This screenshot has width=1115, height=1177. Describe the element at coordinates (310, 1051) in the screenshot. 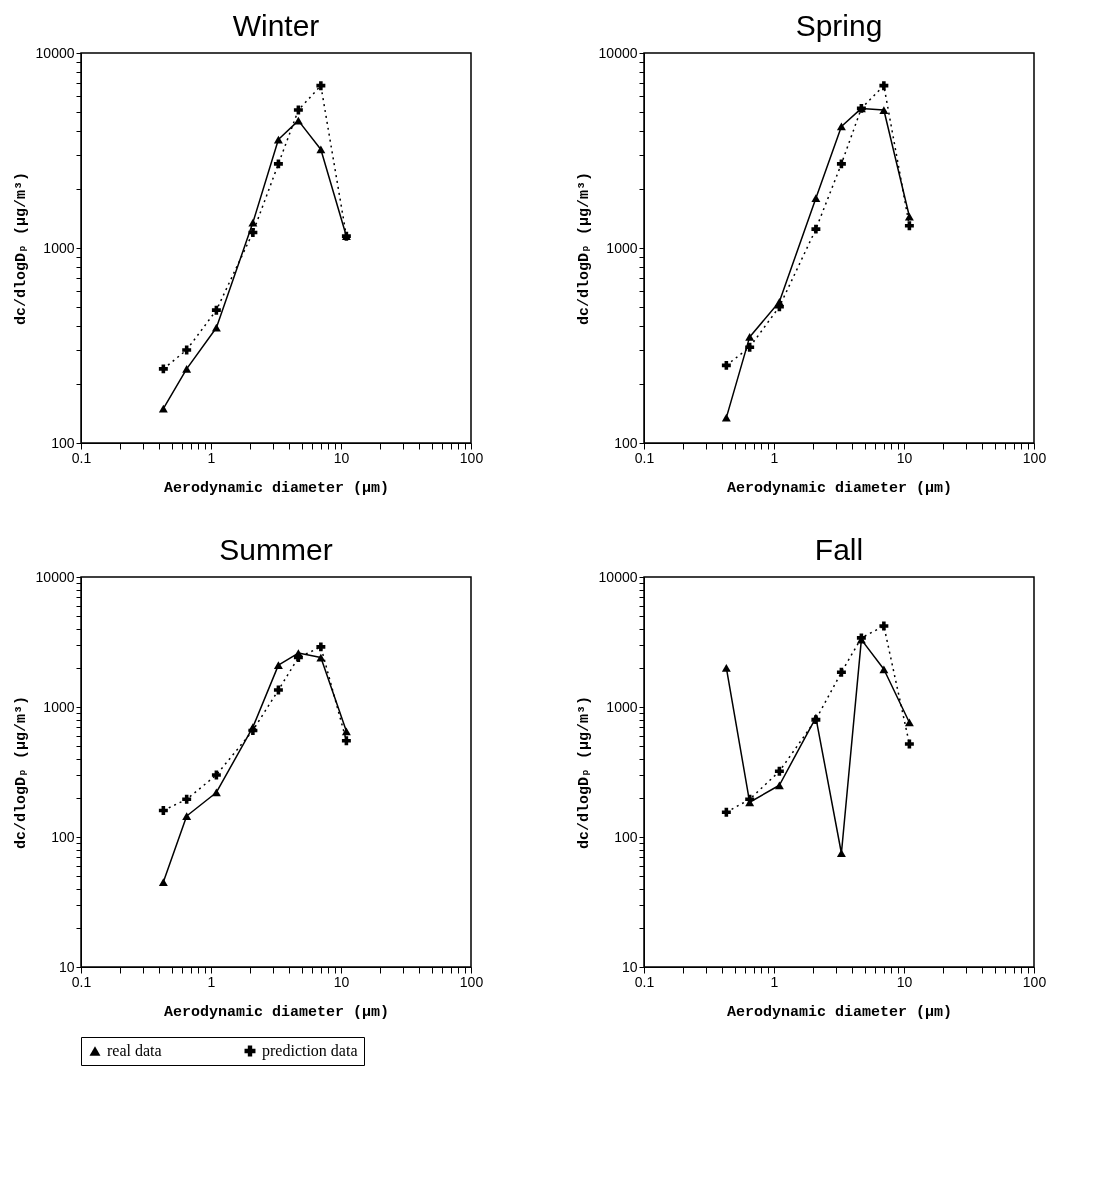

I see `legend-label: prediction data` at that location.